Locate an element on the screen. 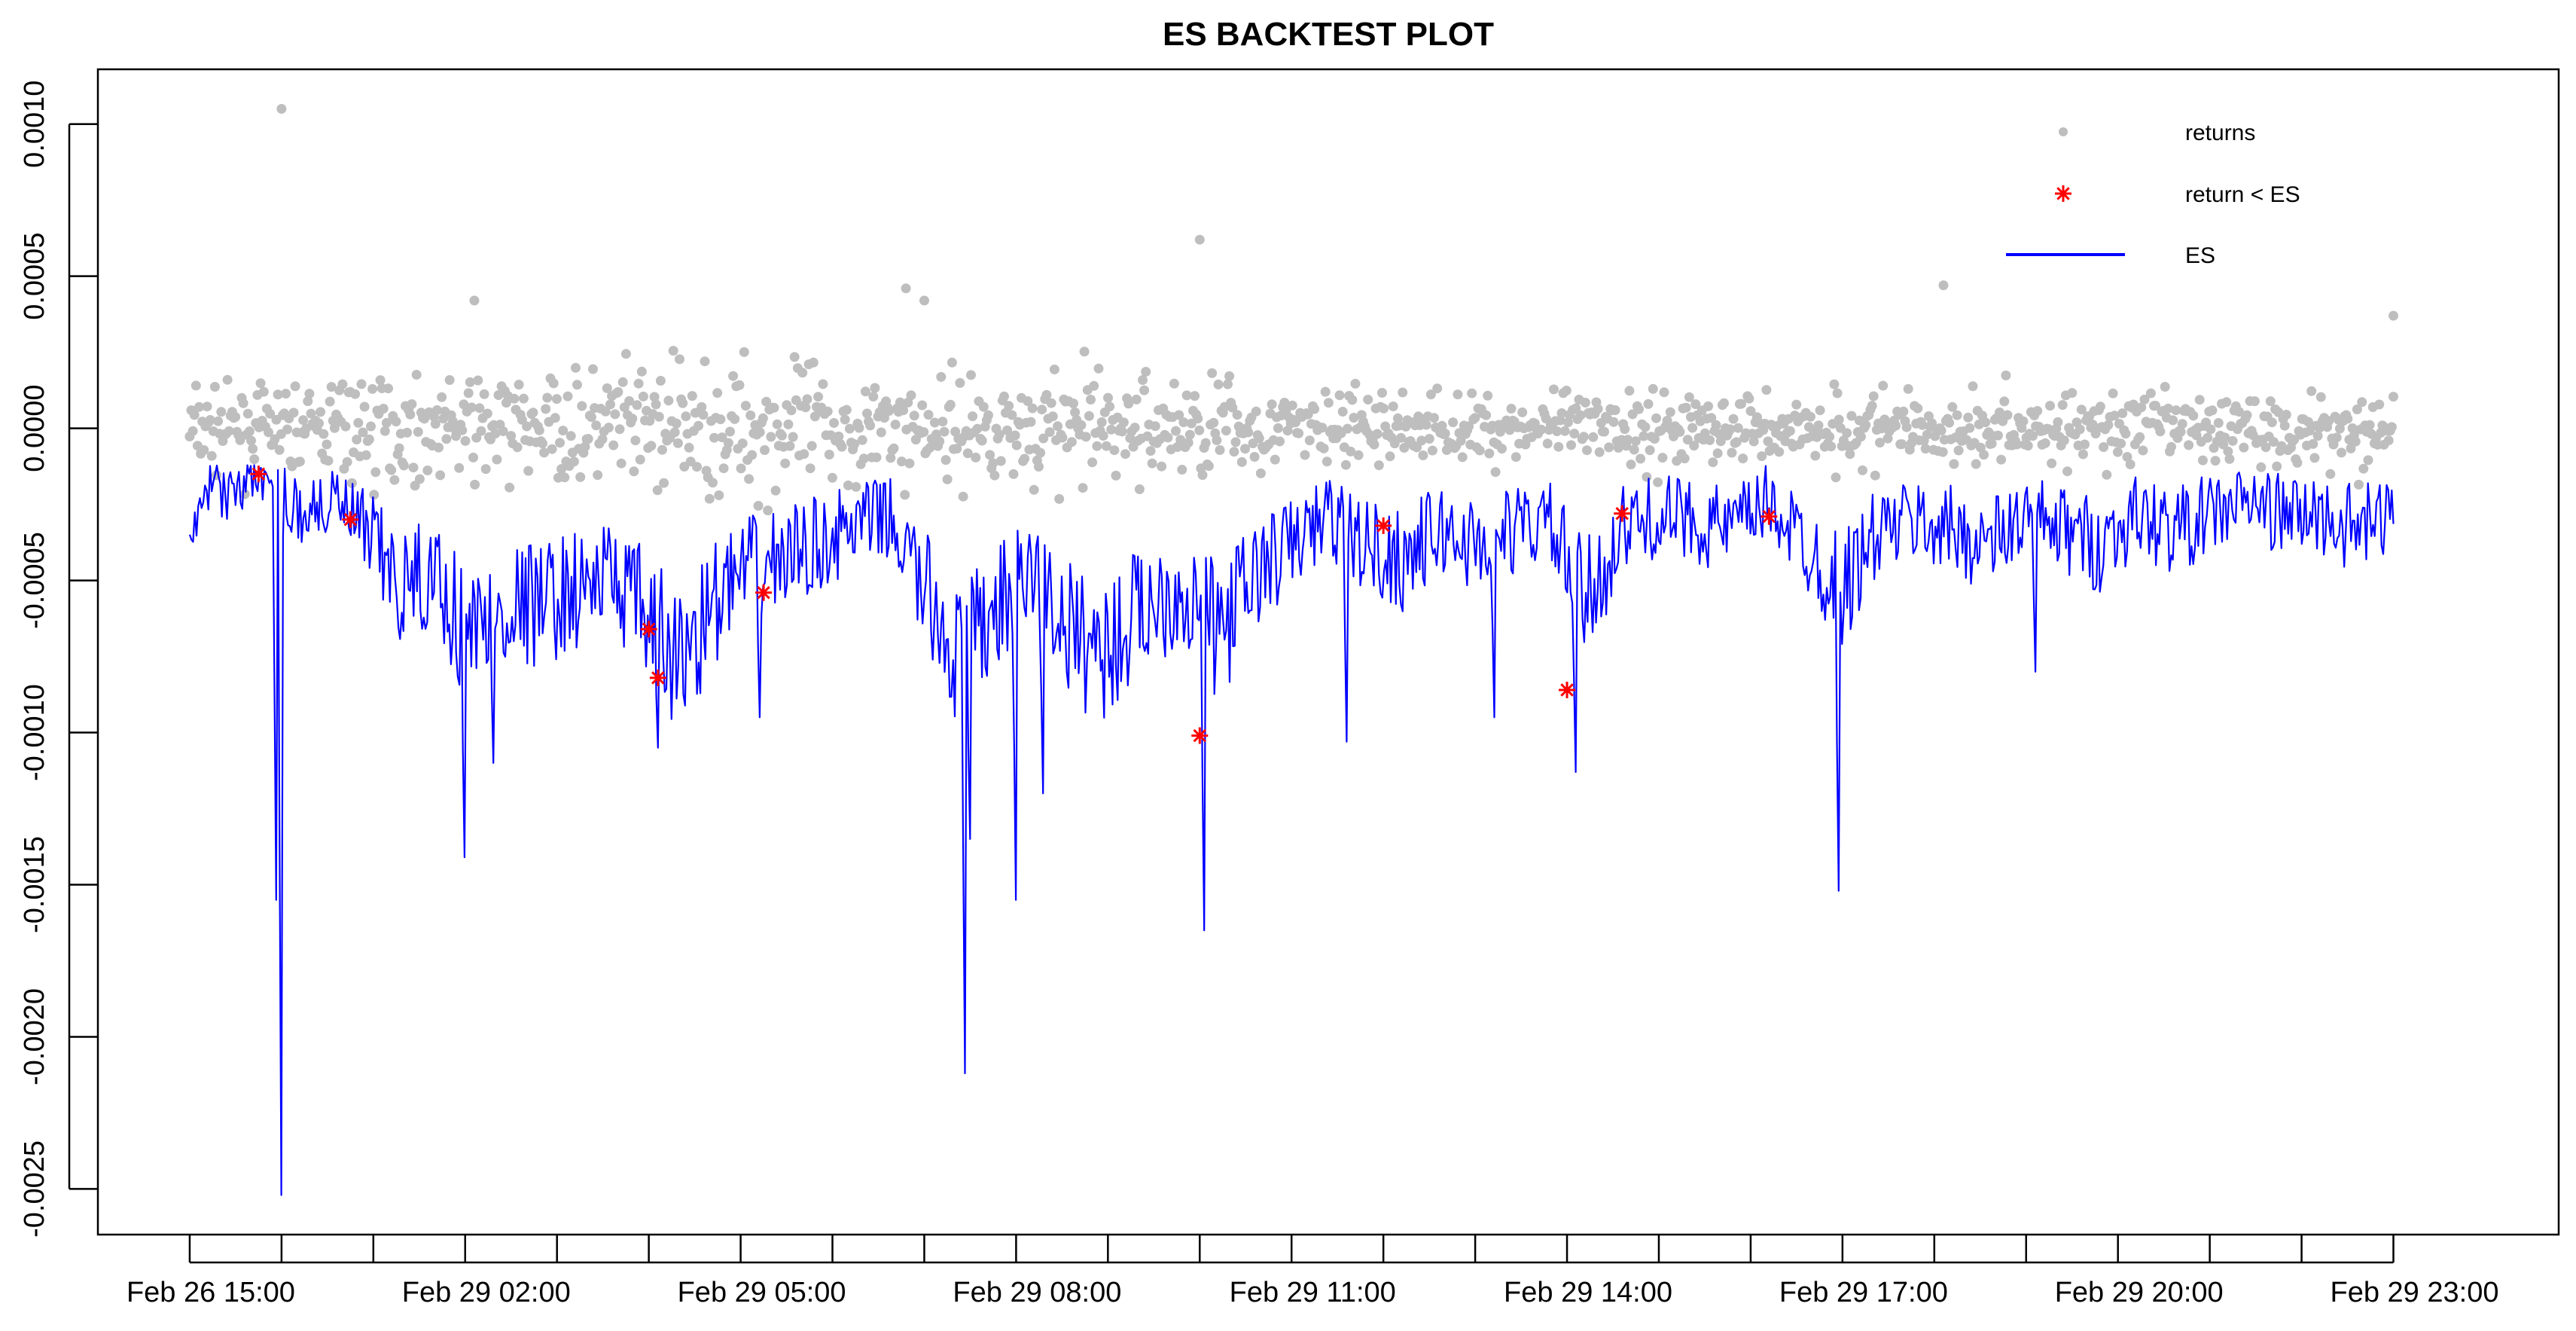 The width and height of the screenshot is (2576, 1331). exceedance-marker-stroke is located at coordinates (1622, 513).